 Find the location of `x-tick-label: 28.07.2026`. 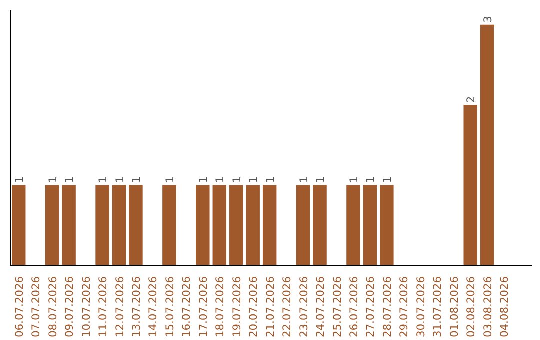

x-tick-label: 28.07.2026 is located at coordinates (387, 307).